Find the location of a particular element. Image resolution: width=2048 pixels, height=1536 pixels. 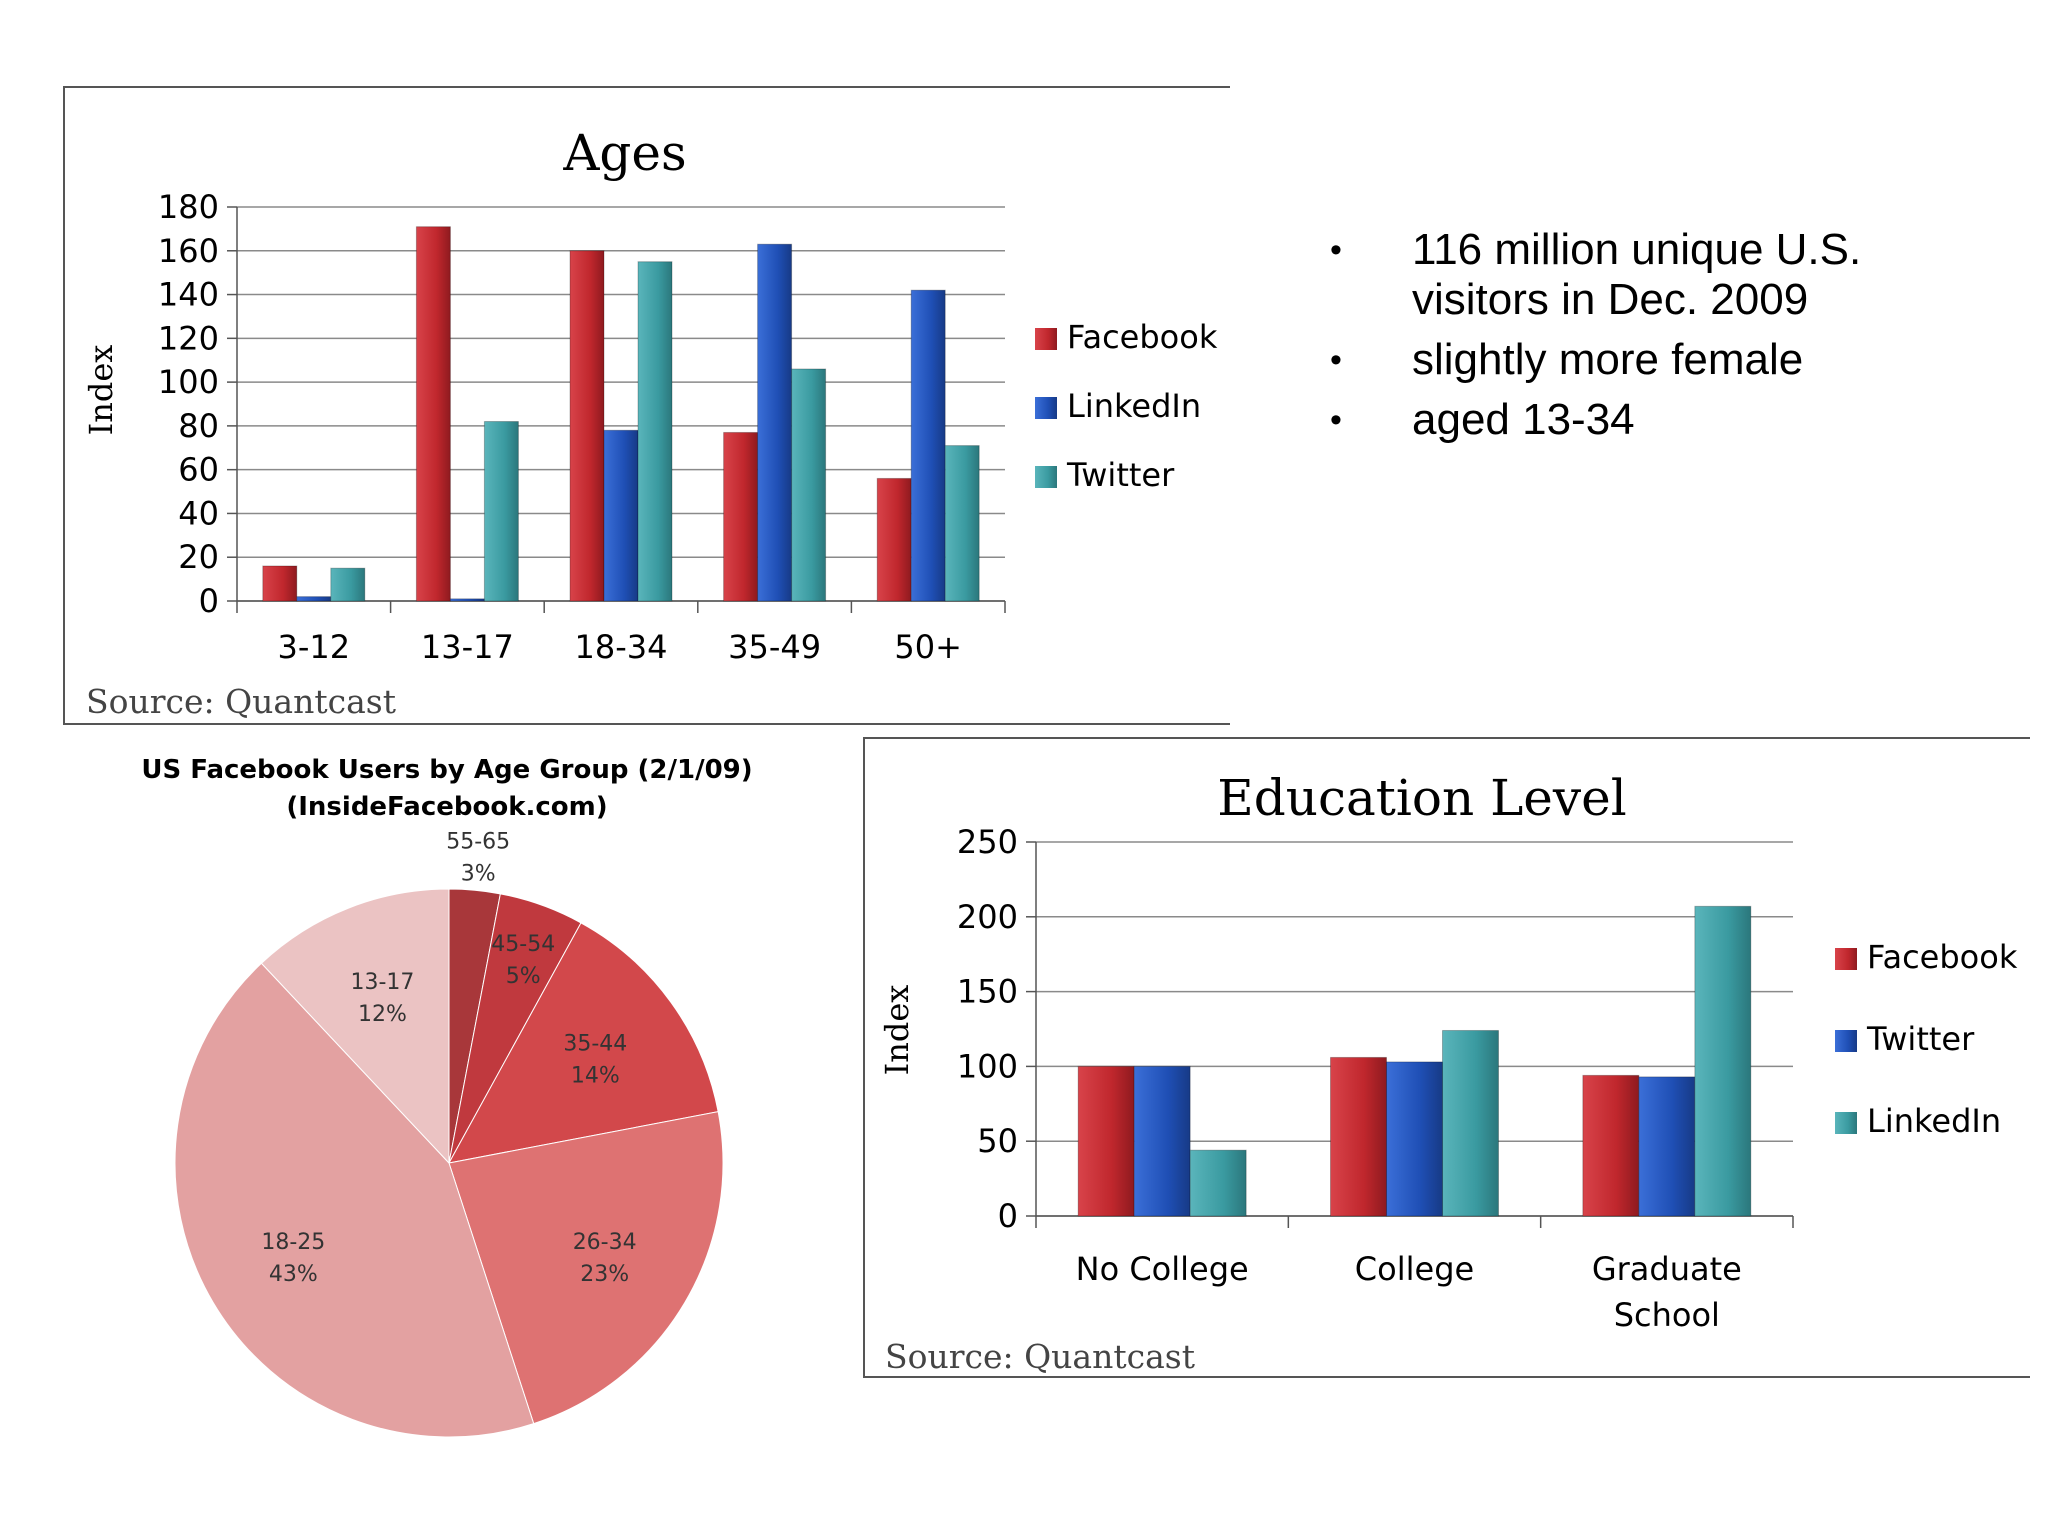

x-tick-label: 13-17 is located at coordinates (467, 647).